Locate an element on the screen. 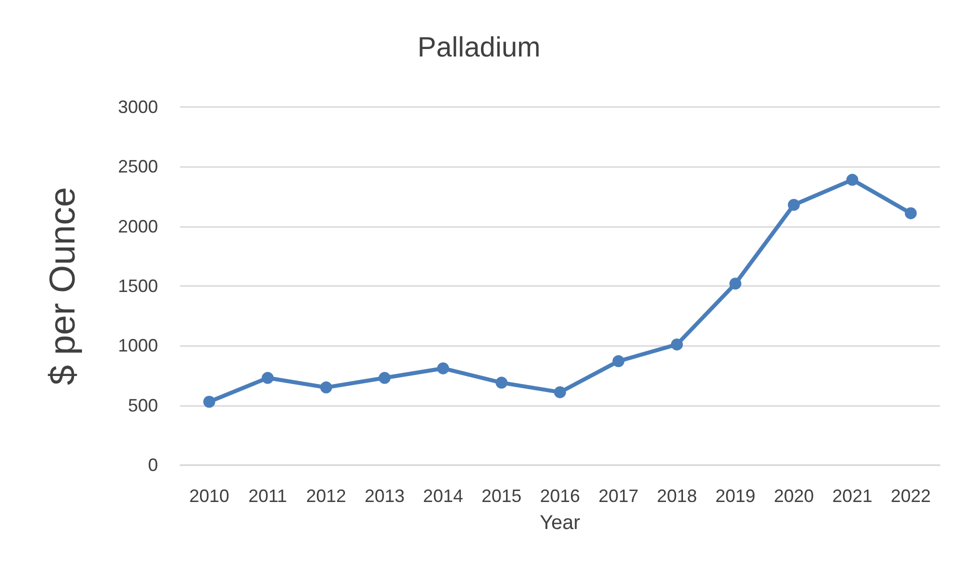 This screenshot has height=579, width=958. chart-title: Palladium is located at coordinates (479, 47).